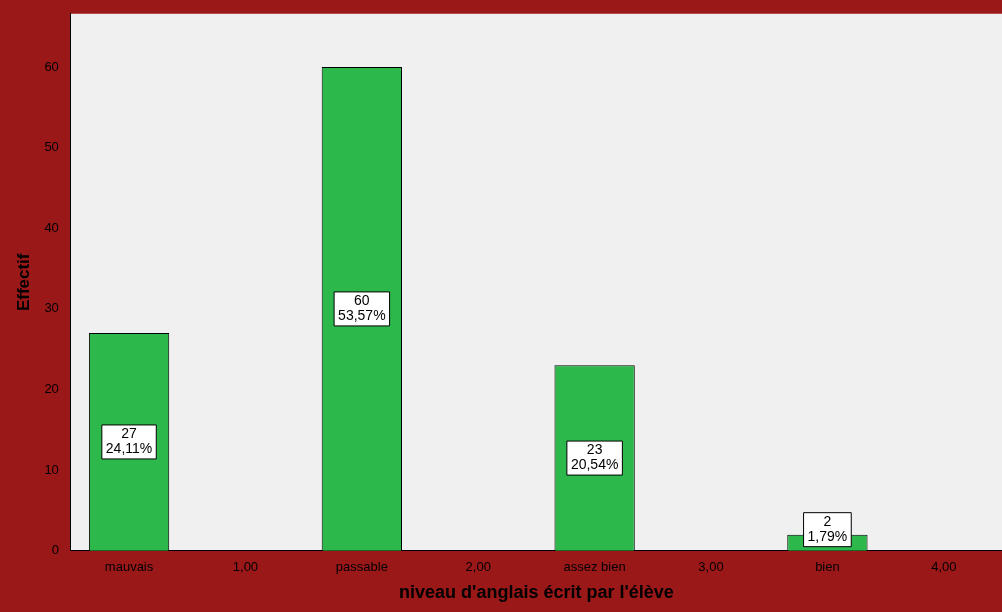 This screenshot has height=612, width=1002. I want to click on y-tick-label: 30, so click(51, 308).